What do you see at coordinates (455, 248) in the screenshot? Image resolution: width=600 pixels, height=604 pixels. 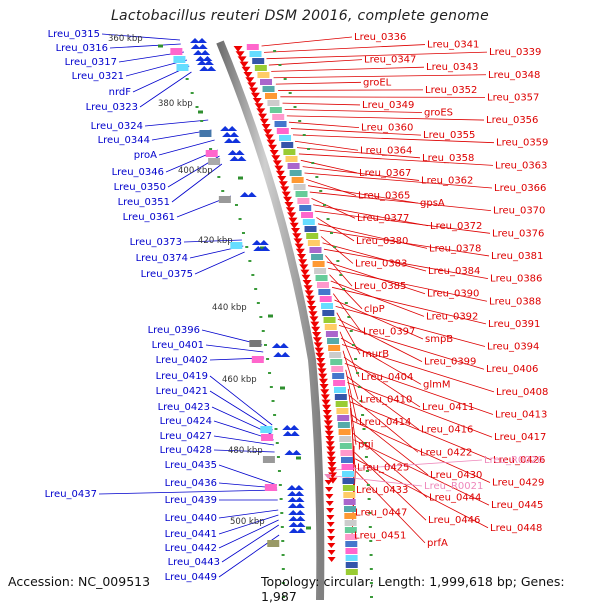 I see `gene-label: Lreu_0378` at bounding box center [455, 248].